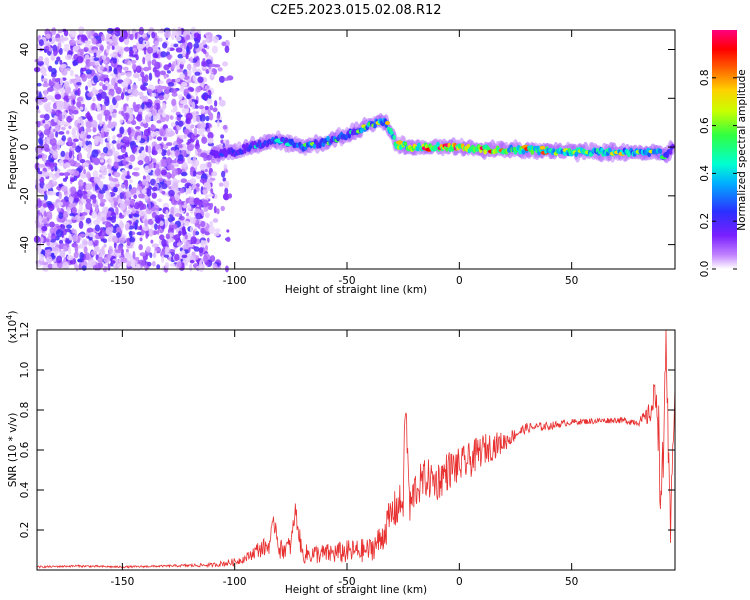 The image size is (750, 600). What do you see at coordinates (459, 281) in the screenshot?
I see `spectrogram-x-tick-label: 0` at bounding box center [459, 281].